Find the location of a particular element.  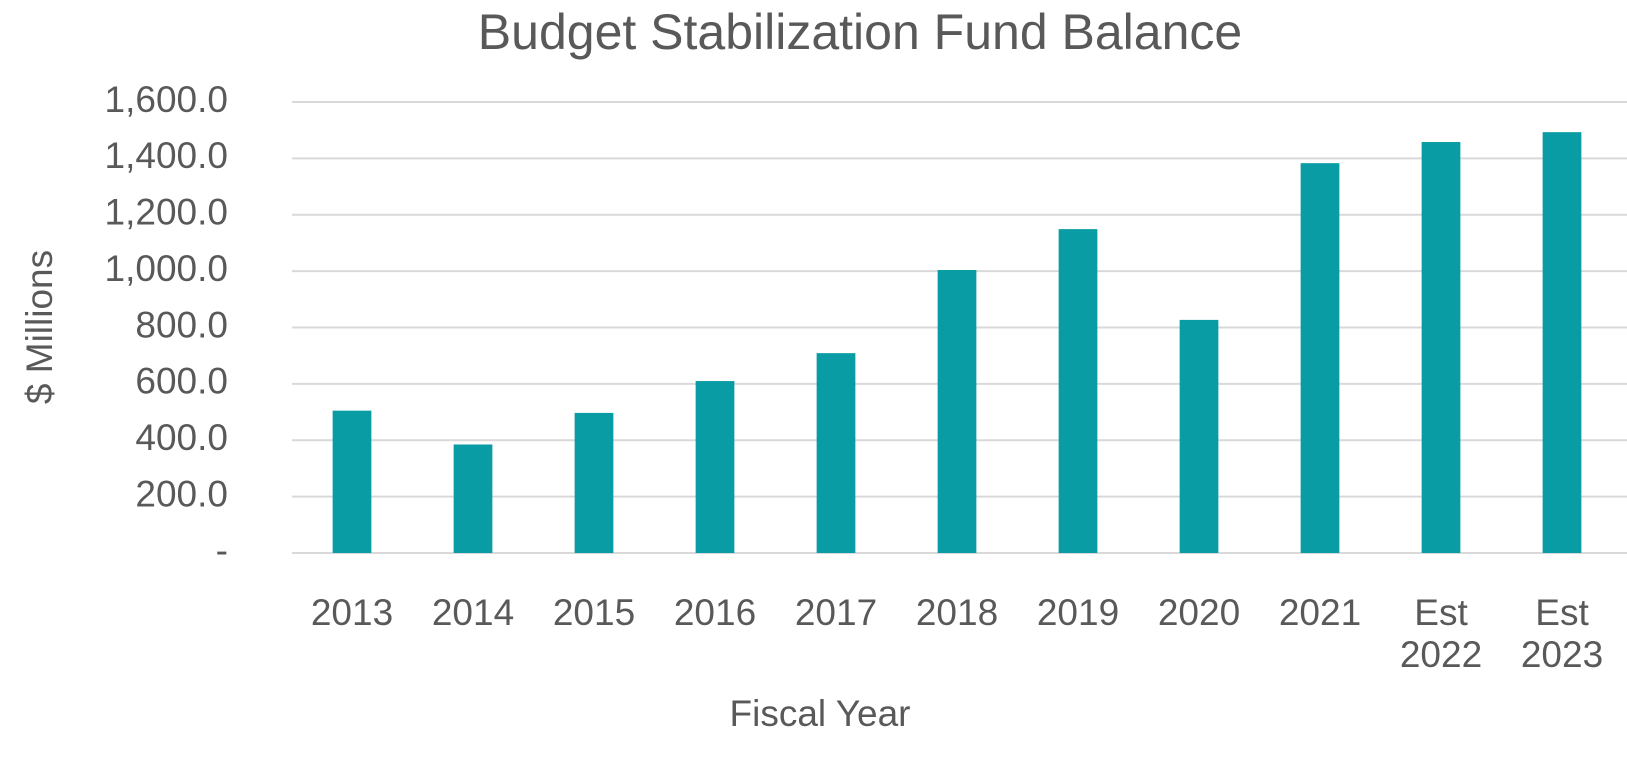

y-tick-label: 400.0 is located at coordinates (181, 437).